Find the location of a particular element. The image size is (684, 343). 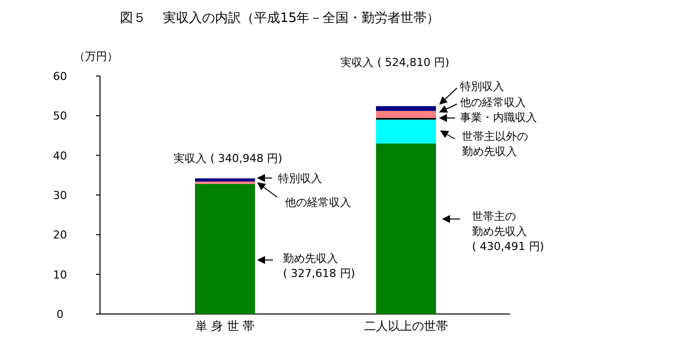

annotation: 勤め先収入 ( 327,618 円) is located at coordinates (319, 266).